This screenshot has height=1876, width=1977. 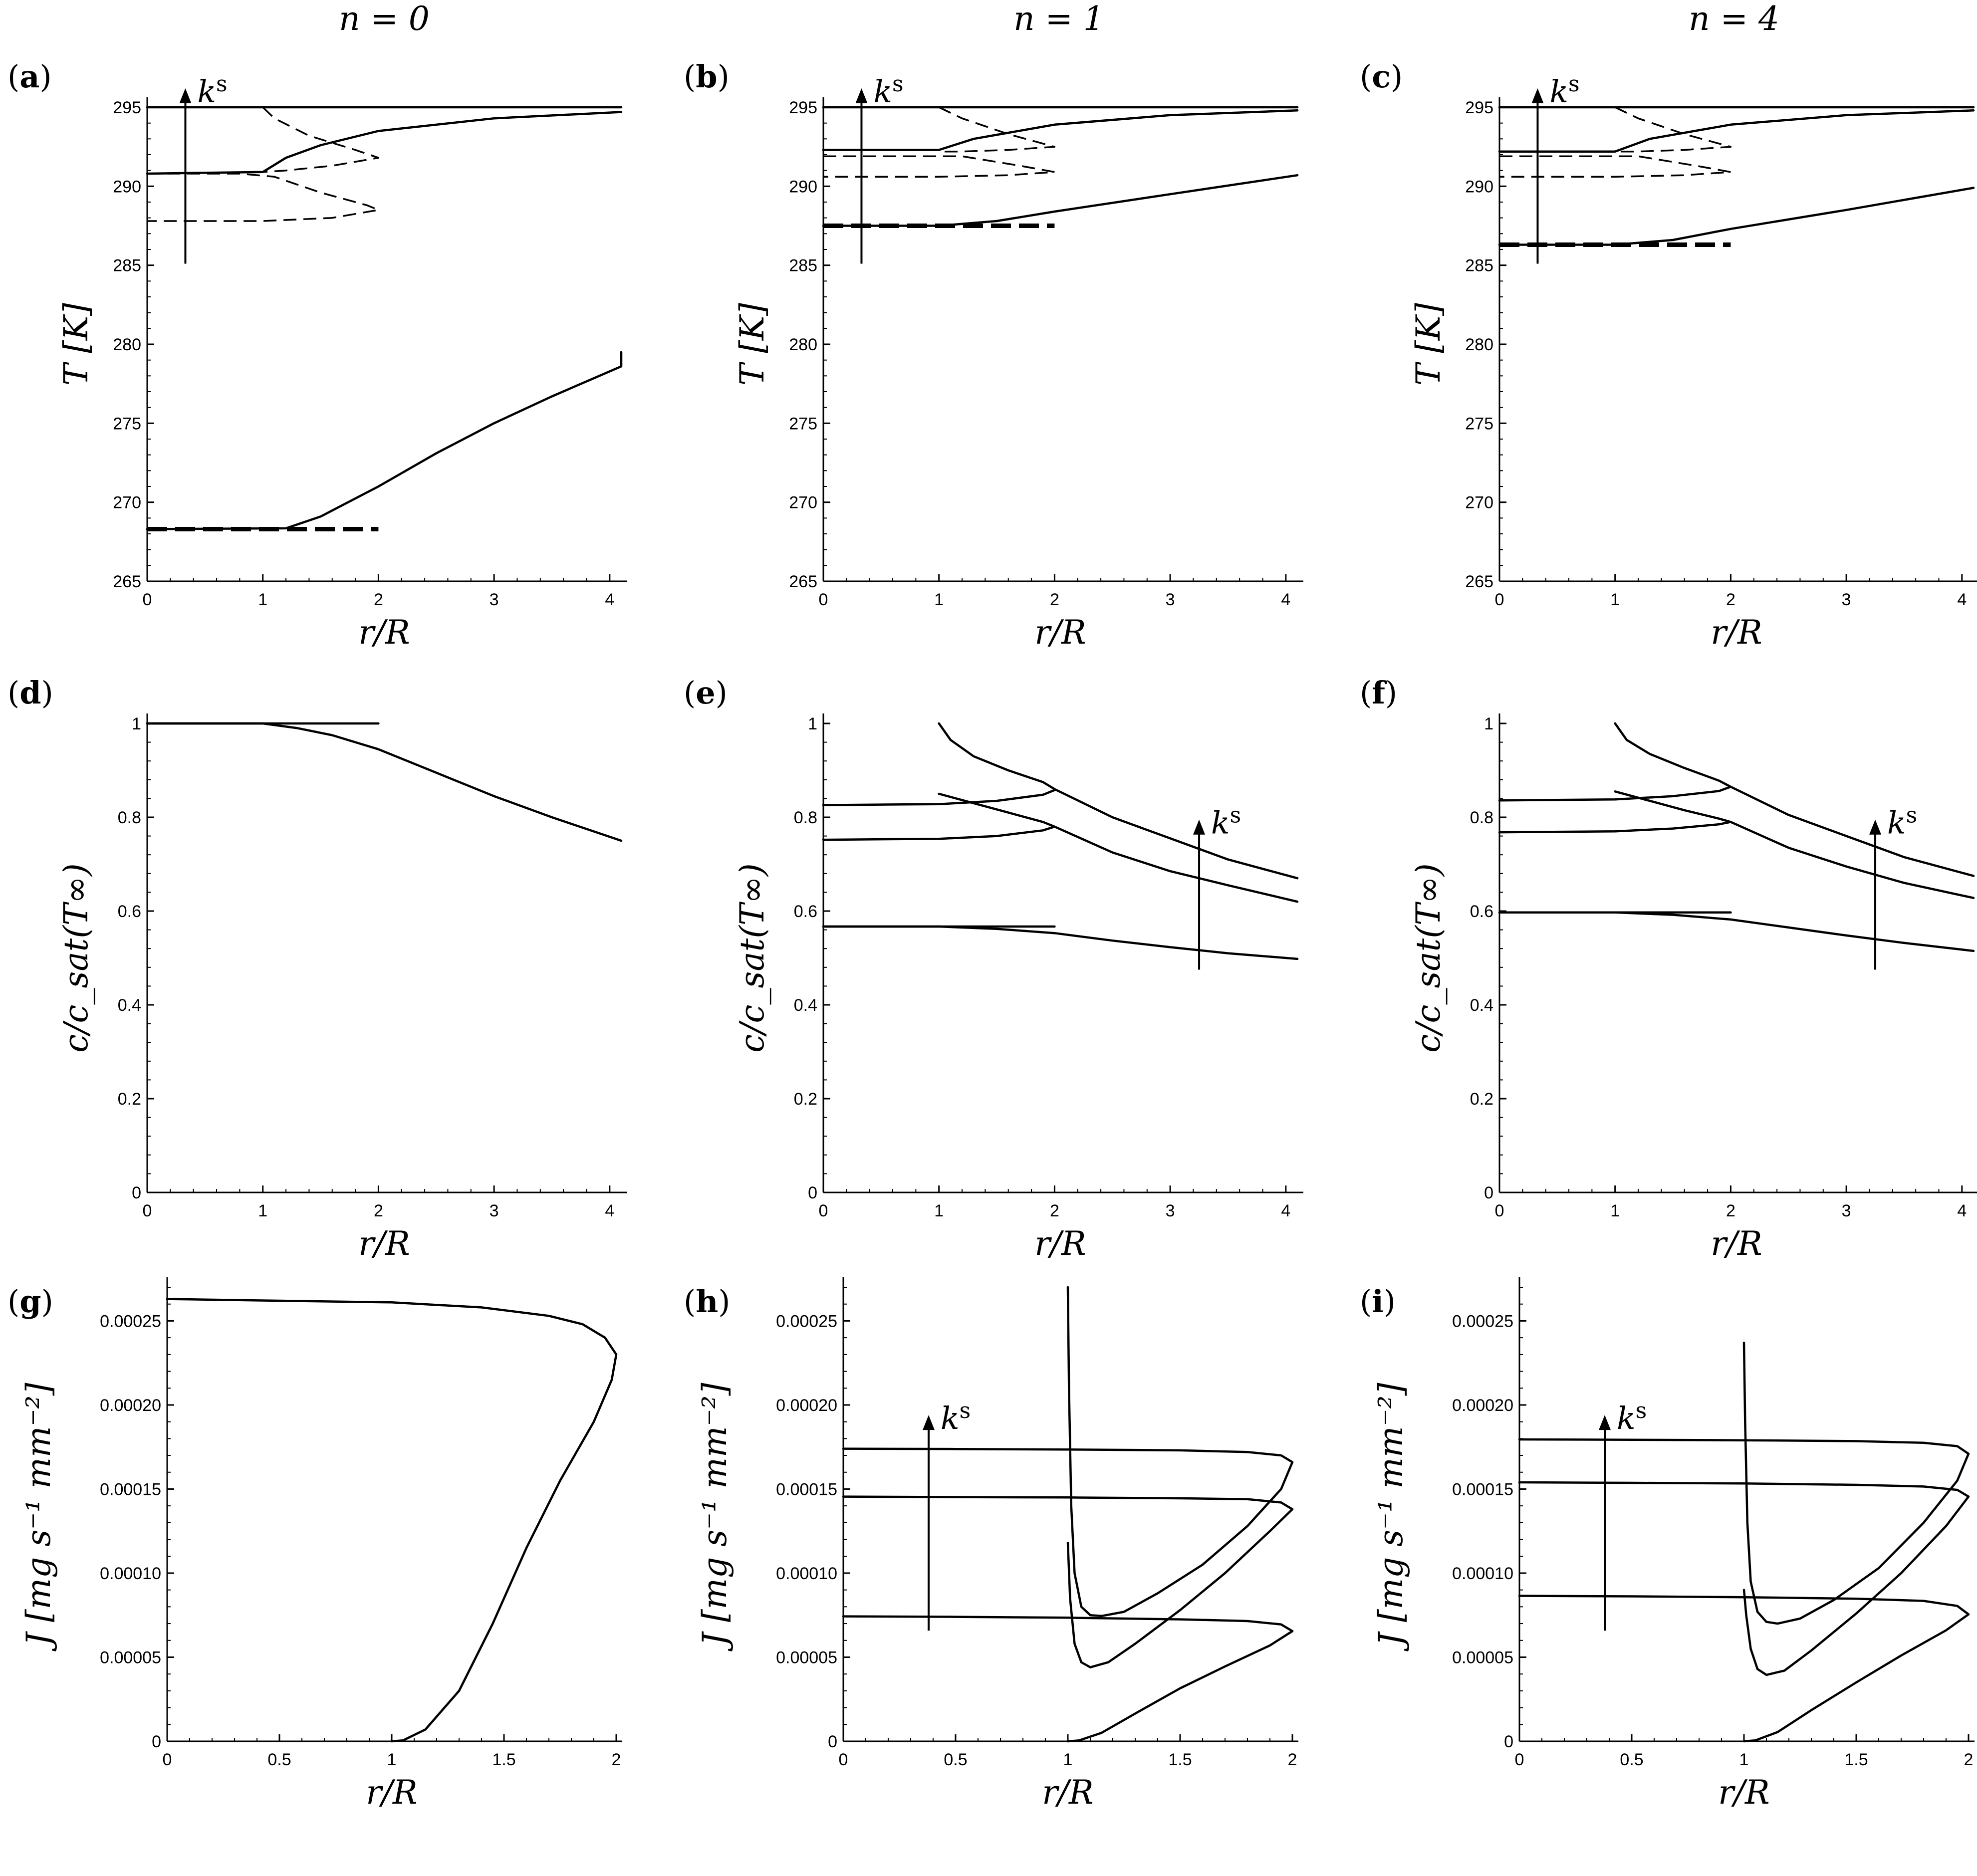 What do you see at coordinates (130, 1573) in the screenshot?
I see `y-tick-label: 0.00010` at bounding box center [130, 1573].